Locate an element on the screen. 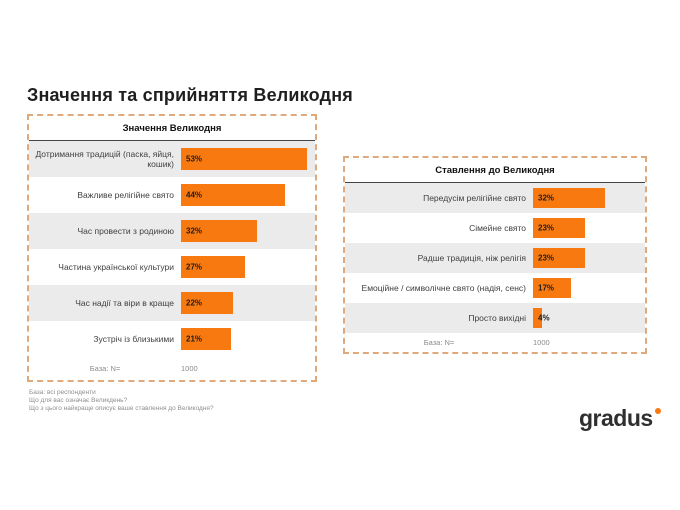 This screenshot has height=510, width=680. chart-row: Важливе релігійне свято 44% is located at coordinates (172, 195).